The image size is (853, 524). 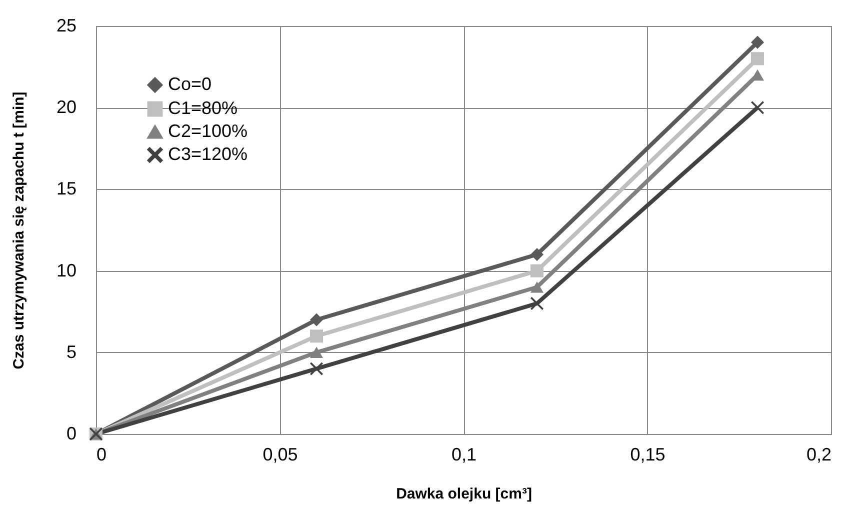 I want to click on legend-label: C2=100%, so click(x=208, y=131).